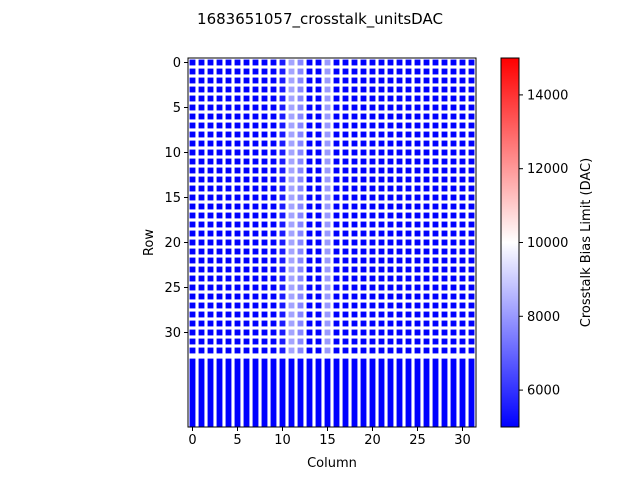  Describe the element at coordinates (172, 333) in the screenshot. I see `y-tick-label: 30` at that location.